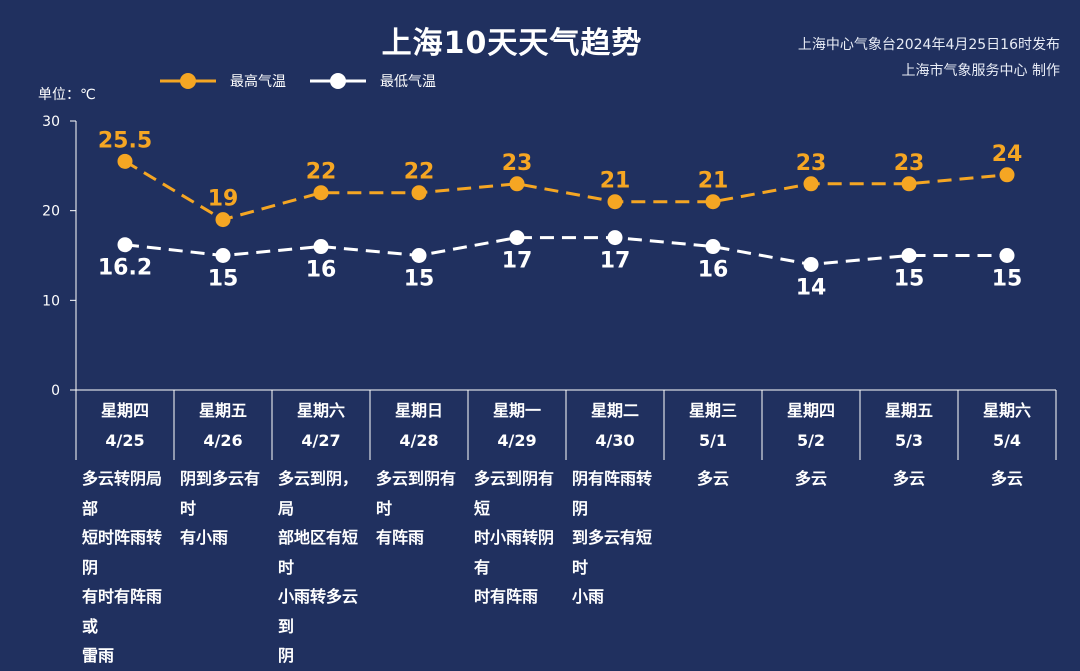 Image resolution: width=1080 pixels, height=671 pixels. I want to click on date-label: 4/26, so click(223, 440).